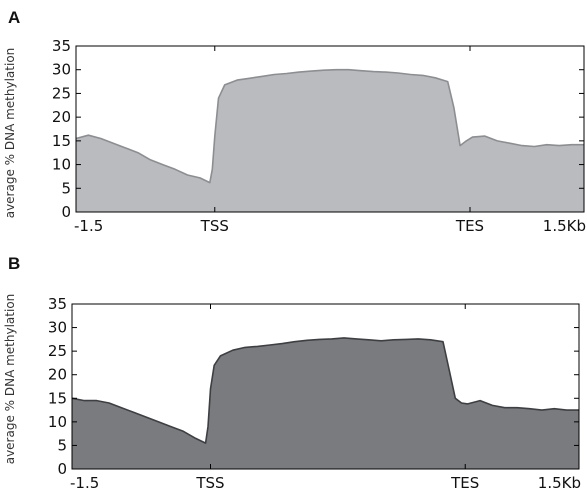 The height and width of the screenshot is (492, 587). I want to click on y-tick-label-b: 20, so click(57, 375).